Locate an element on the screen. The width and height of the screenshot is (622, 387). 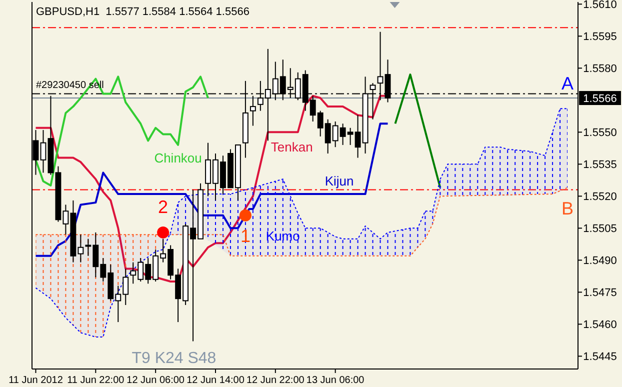
annotation: T9 K24 S48 is located at coordinates (174, 358).